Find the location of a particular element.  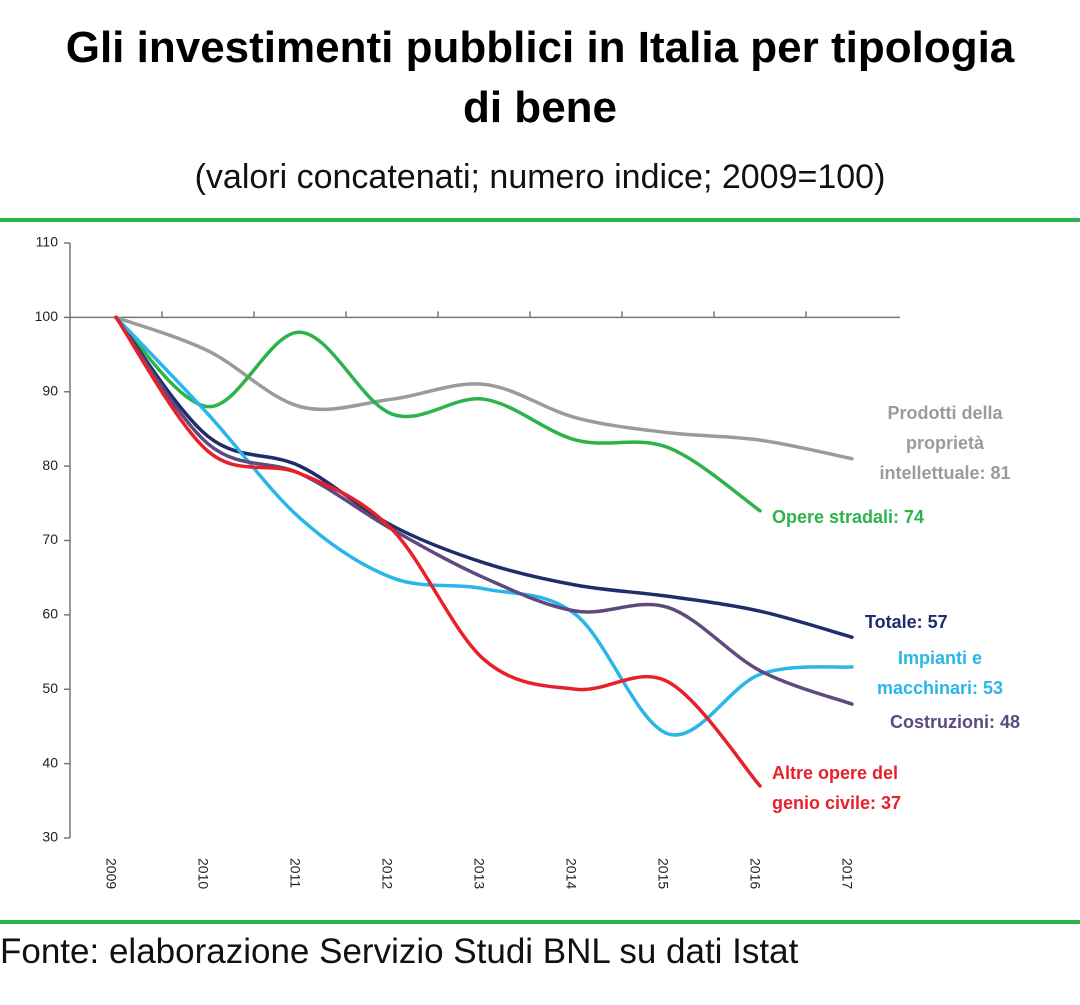

x-tick-label: 2017 is located at coordinates (847, 873).